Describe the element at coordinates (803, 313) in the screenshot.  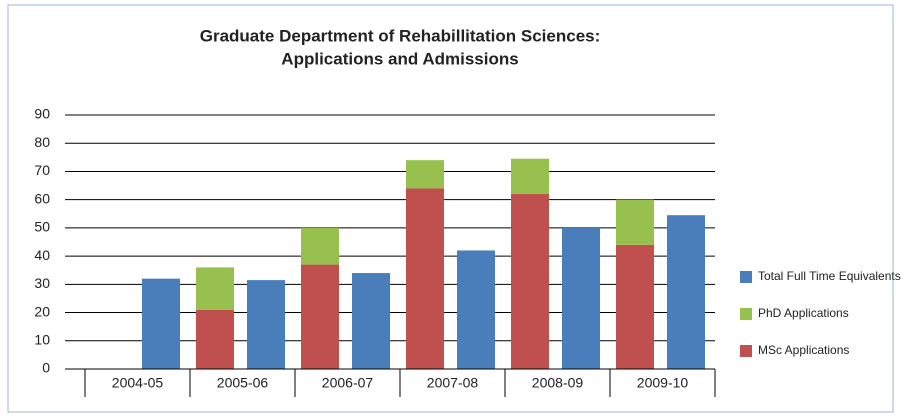
I see `legend-label: PhD Applications` at that location.